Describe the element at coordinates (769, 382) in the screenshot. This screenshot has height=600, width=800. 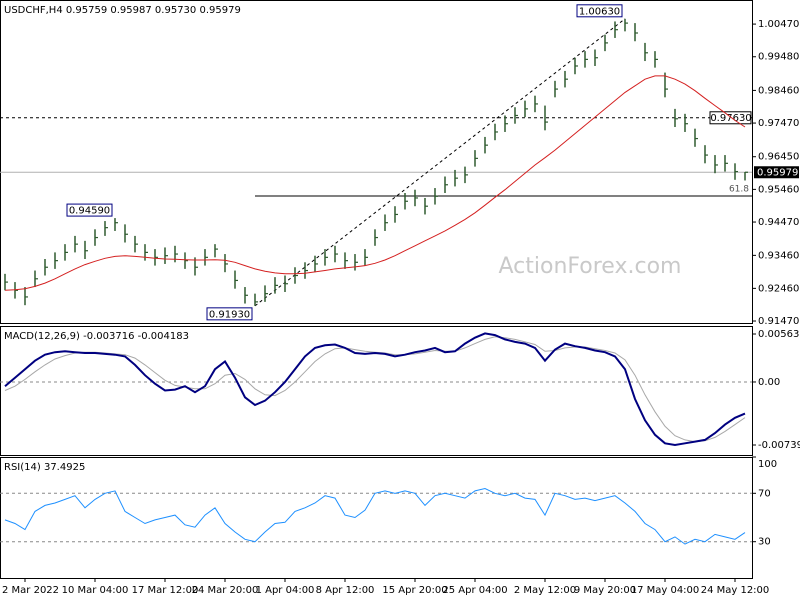
I see `y-tick-label: 0.00` at that location.